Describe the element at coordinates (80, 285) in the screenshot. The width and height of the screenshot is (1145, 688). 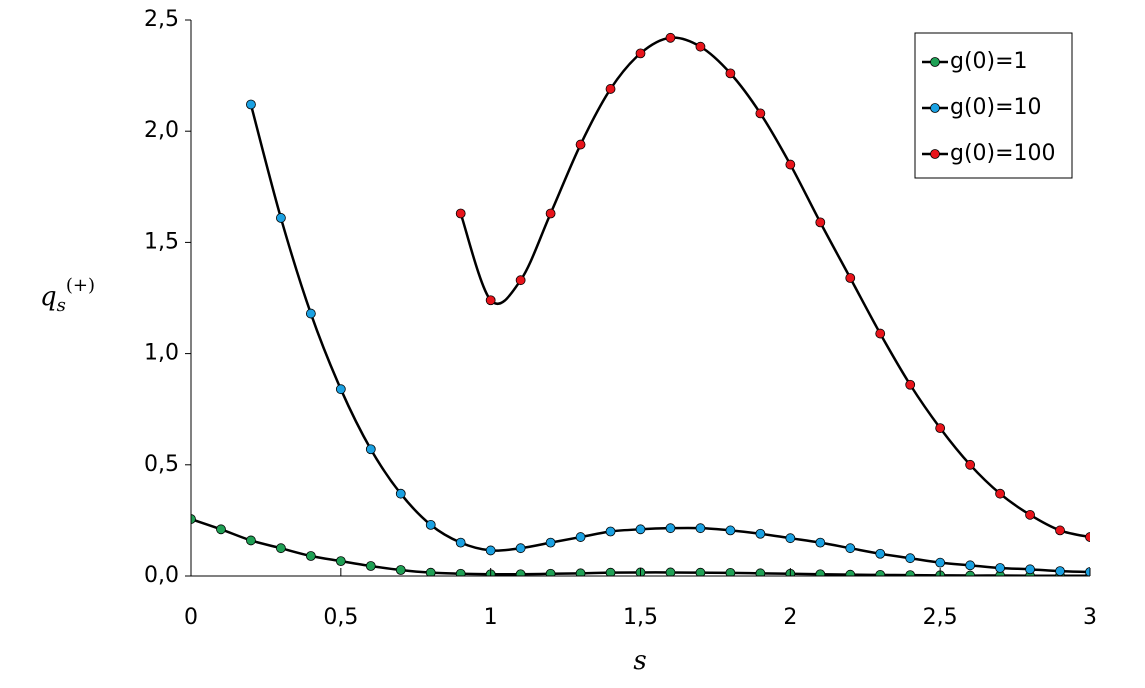
I see `y-label-sup: (+)` at that location.